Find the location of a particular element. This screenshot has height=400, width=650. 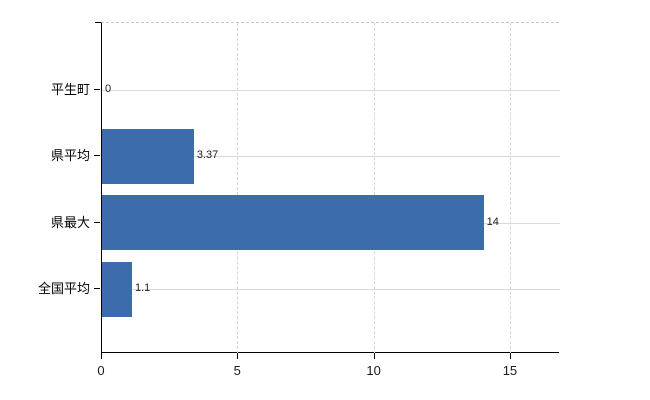

bar-value-label: 14 is located at coordinates (492, 221).